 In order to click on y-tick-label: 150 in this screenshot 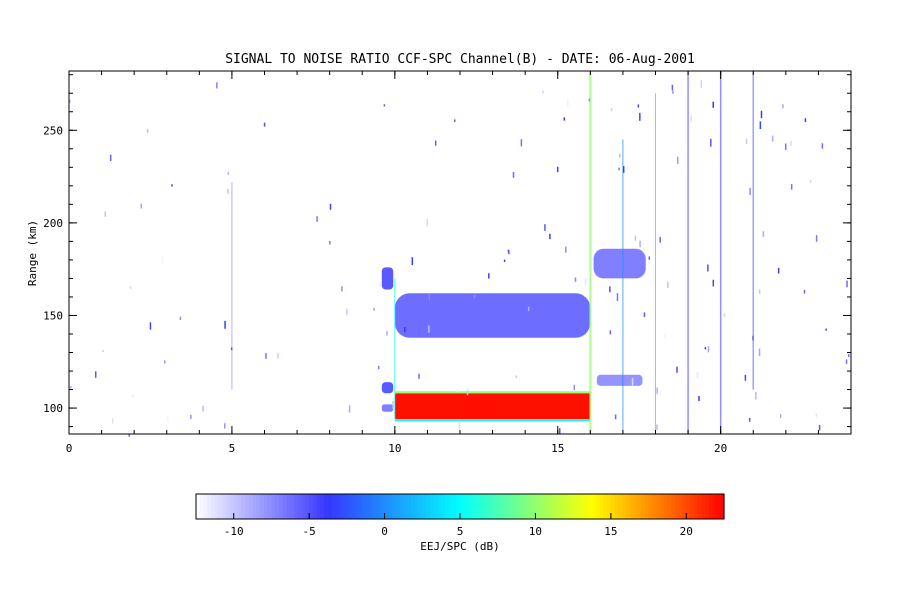, I will do `click(53, 315)`.